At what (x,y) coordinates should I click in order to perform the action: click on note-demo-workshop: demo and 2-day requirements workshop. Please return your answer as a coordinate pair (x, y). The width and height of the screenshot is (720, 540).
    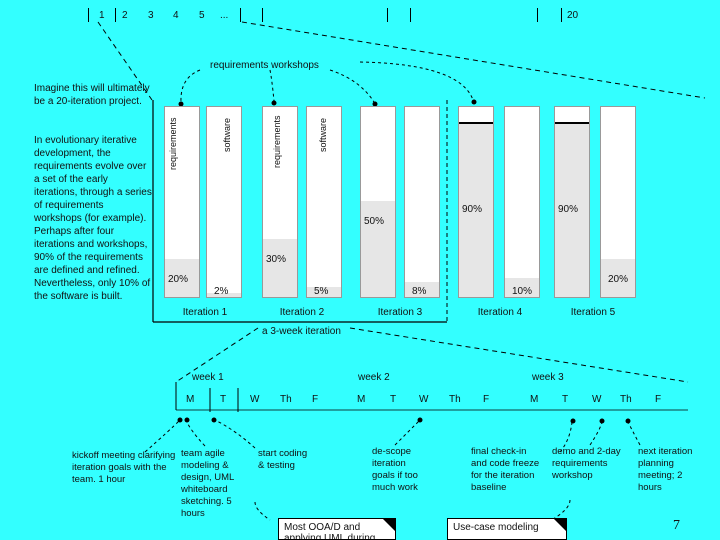
    Looking at the image, I should click on (586, 463).